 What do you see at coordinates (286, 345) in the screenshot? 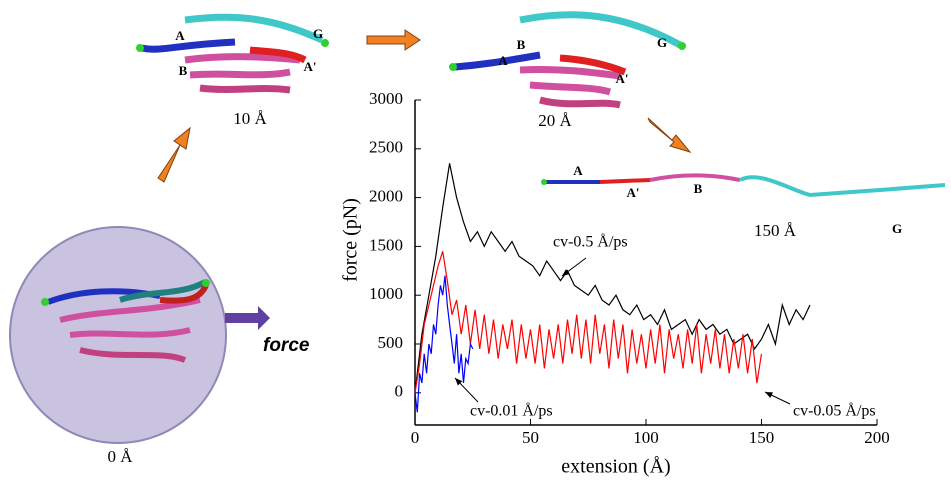
I see `force-text: force` at bounding box center [286, 345].